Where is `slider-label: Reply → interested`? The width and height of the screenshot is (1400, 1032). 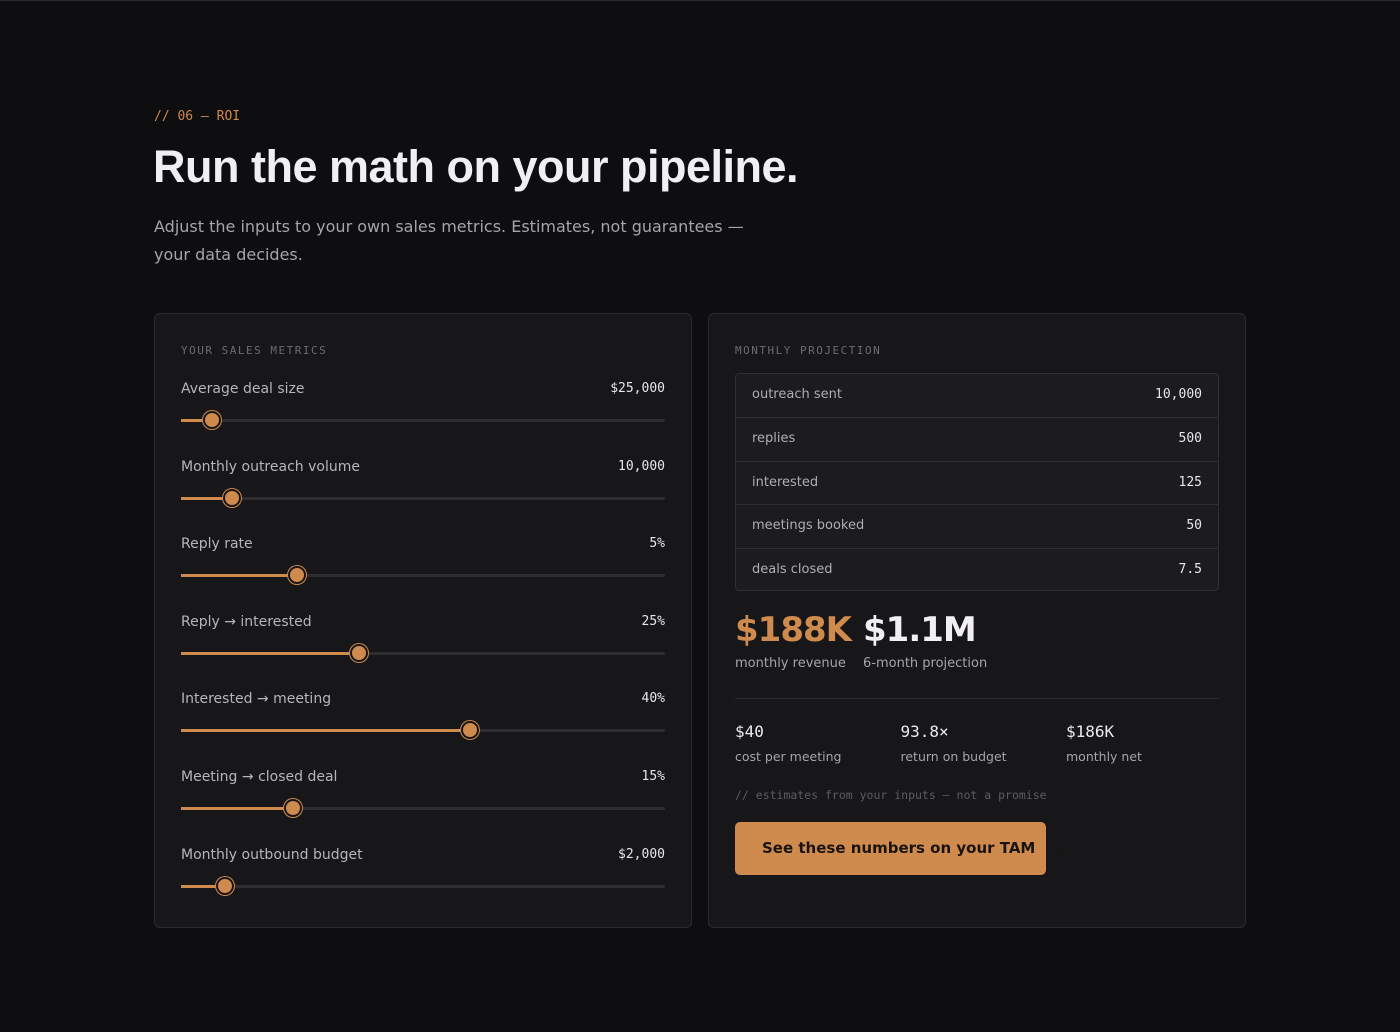 slider-label: Reply → interested is located at coordinates (246, 621).